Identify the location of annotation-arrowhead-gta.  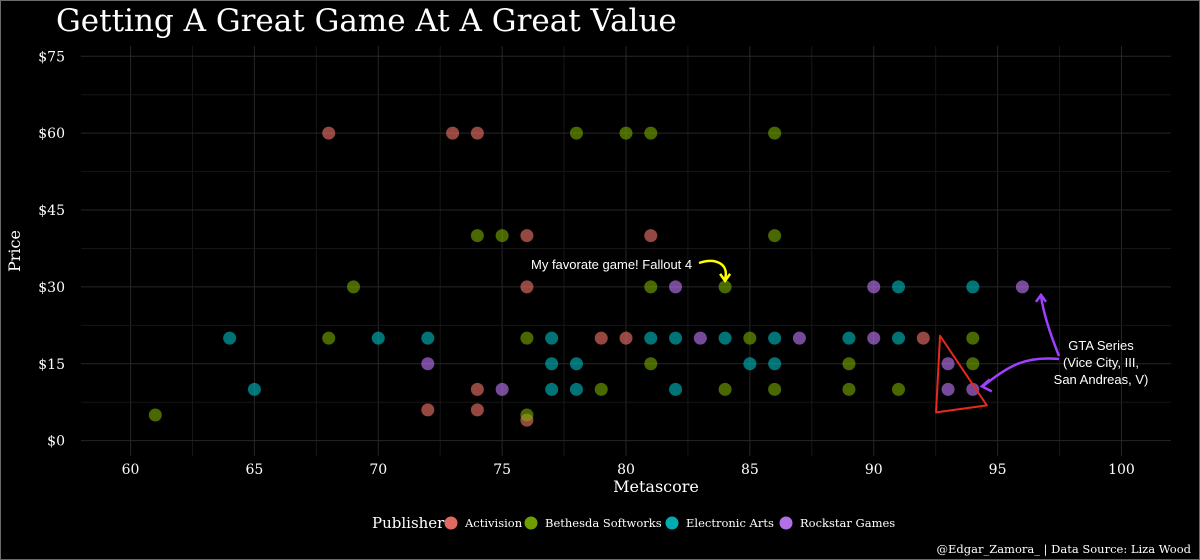
(986, 385).